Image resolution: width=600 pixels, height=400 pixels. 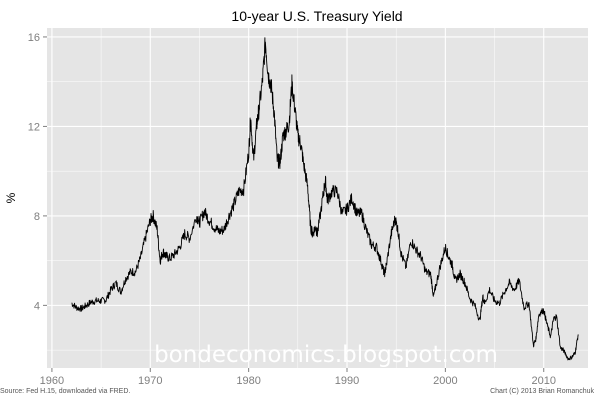 I want to click on y-tick-label: 16, so click(x=34, y=38).